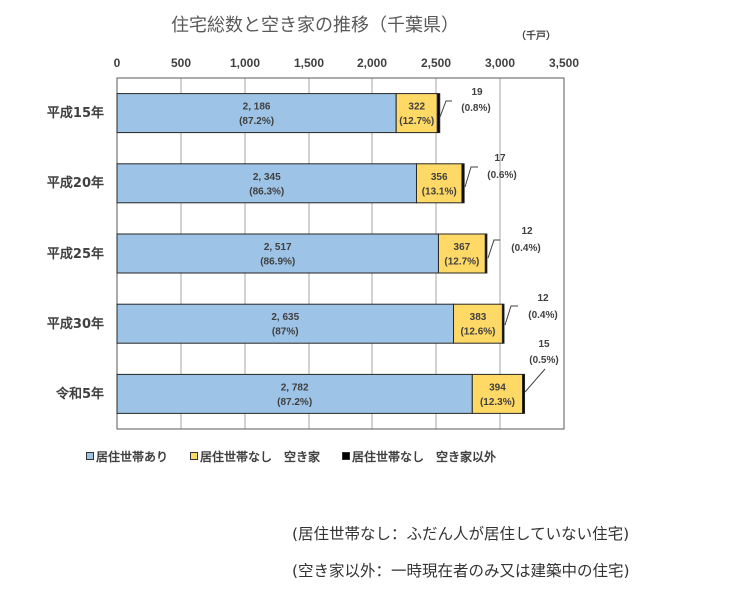 Image resolution: width=755 pixels, height=595 pixels. Describe the element at coordinates (295, 387) in the screenshot. I see `bar-value-label: 2, 782` at that location.